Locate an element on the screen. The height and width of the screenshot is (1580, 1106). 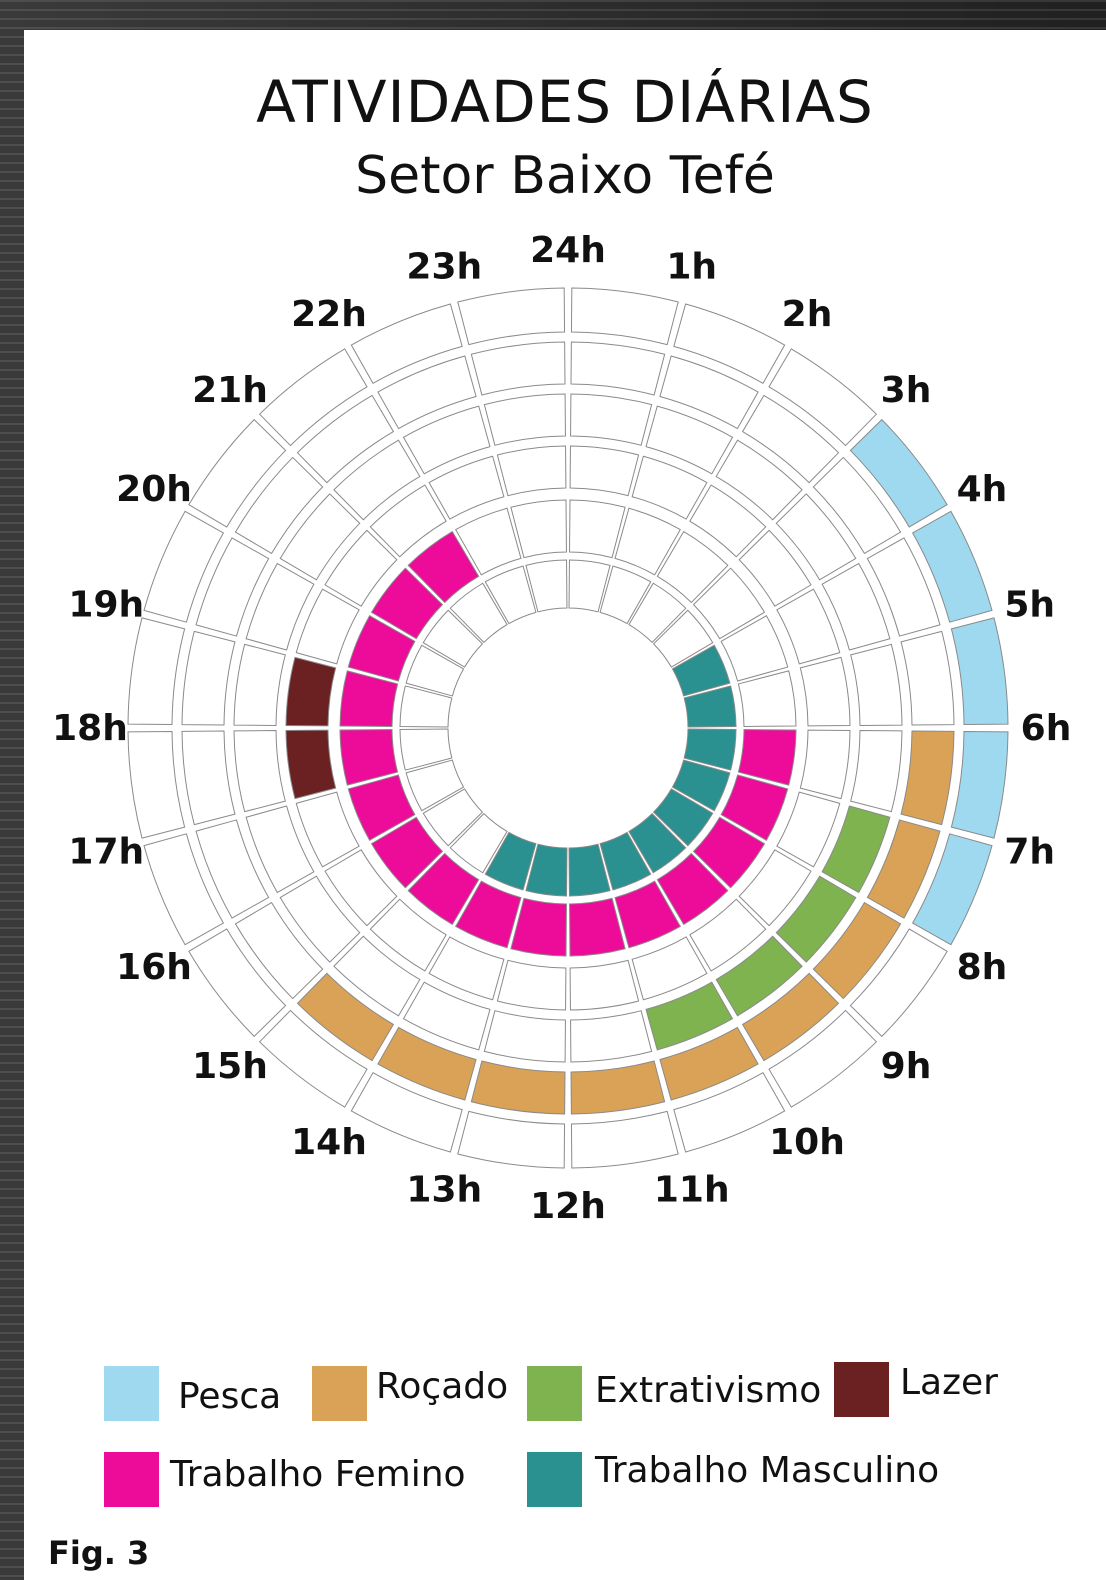
hour-label: 21h is located at coordinates (230, 390).